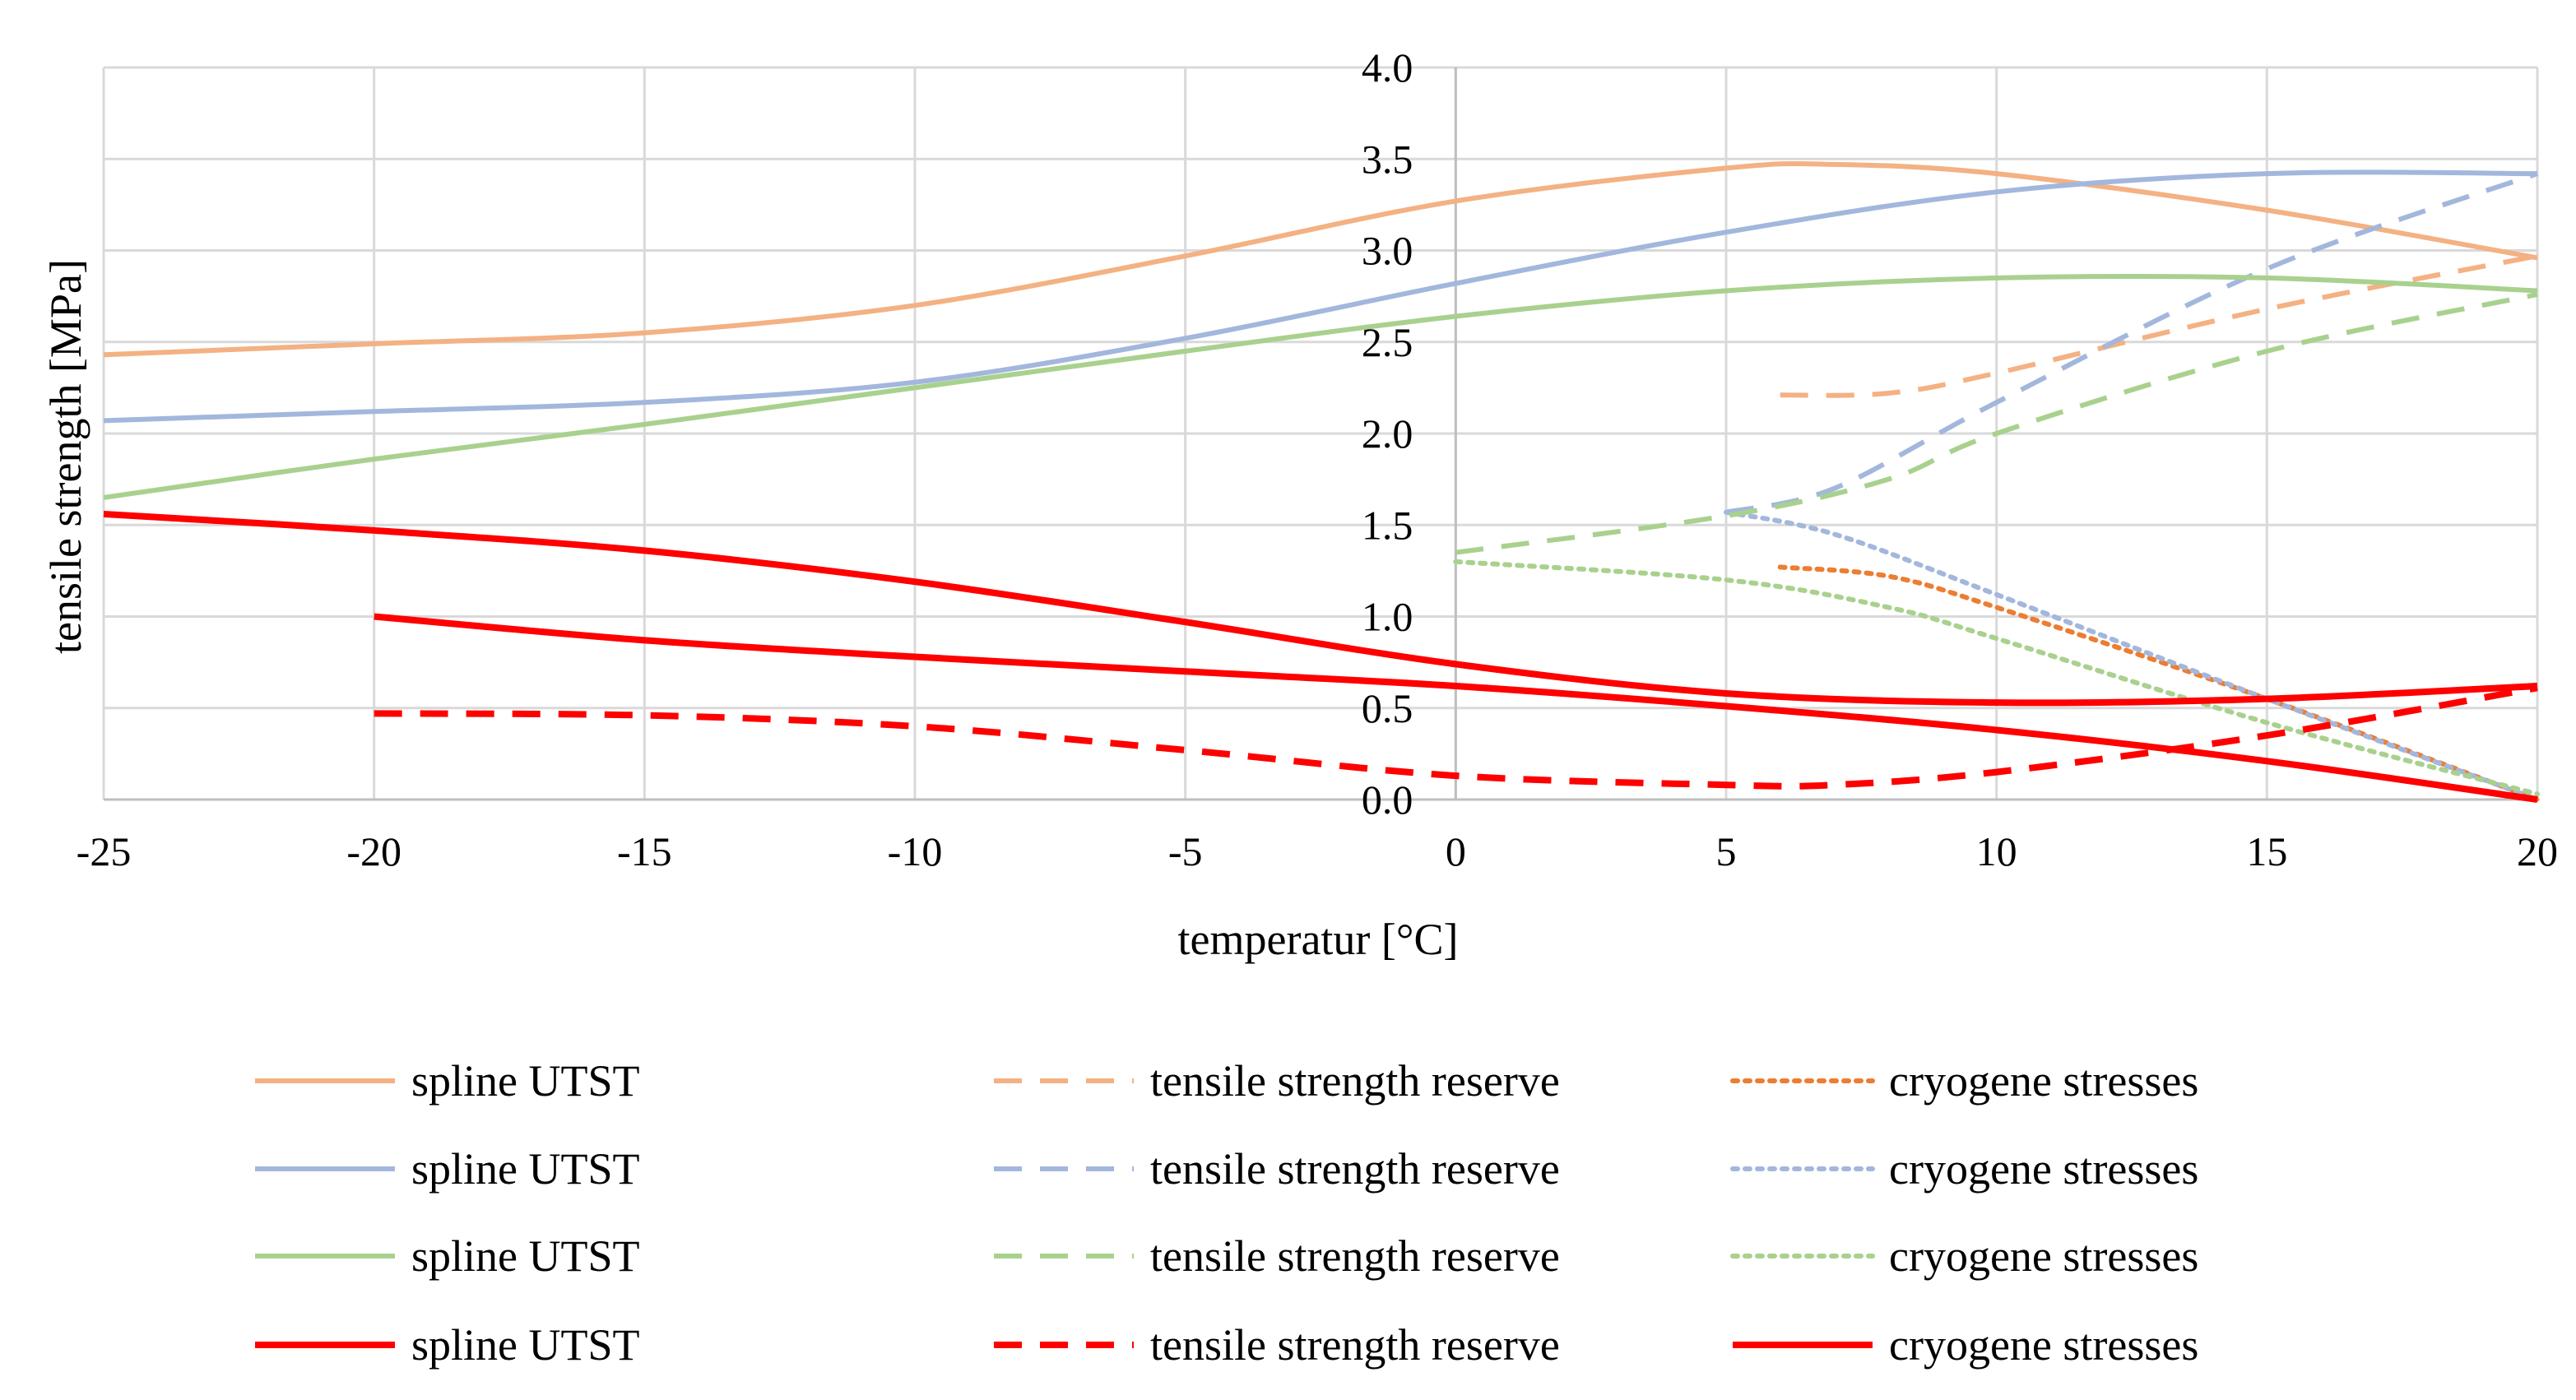 The image size is (2576, 1400). Describe the element at coordinates (373, 851) in the screenshot. I see `x-tick-label: -20` at that location.